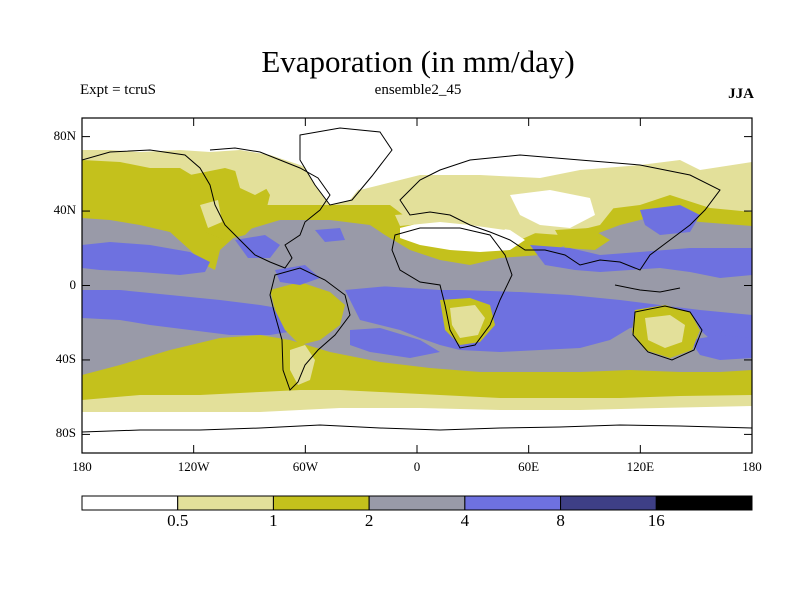  I want to click on colorbar, so click(417, 503).